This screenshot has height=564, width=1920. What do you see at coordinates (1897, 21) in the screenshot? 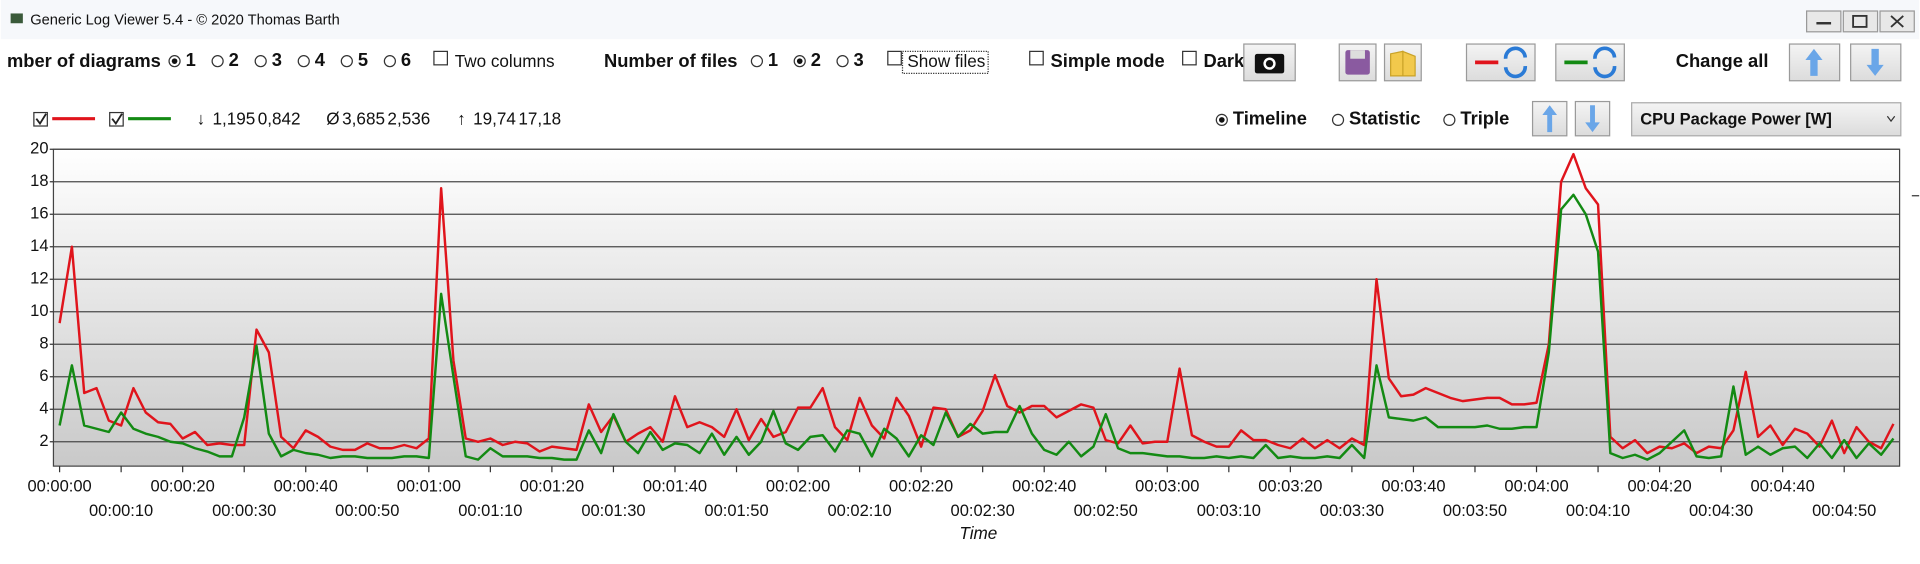
I see `close-icon` at bounding box center [1897, 21].